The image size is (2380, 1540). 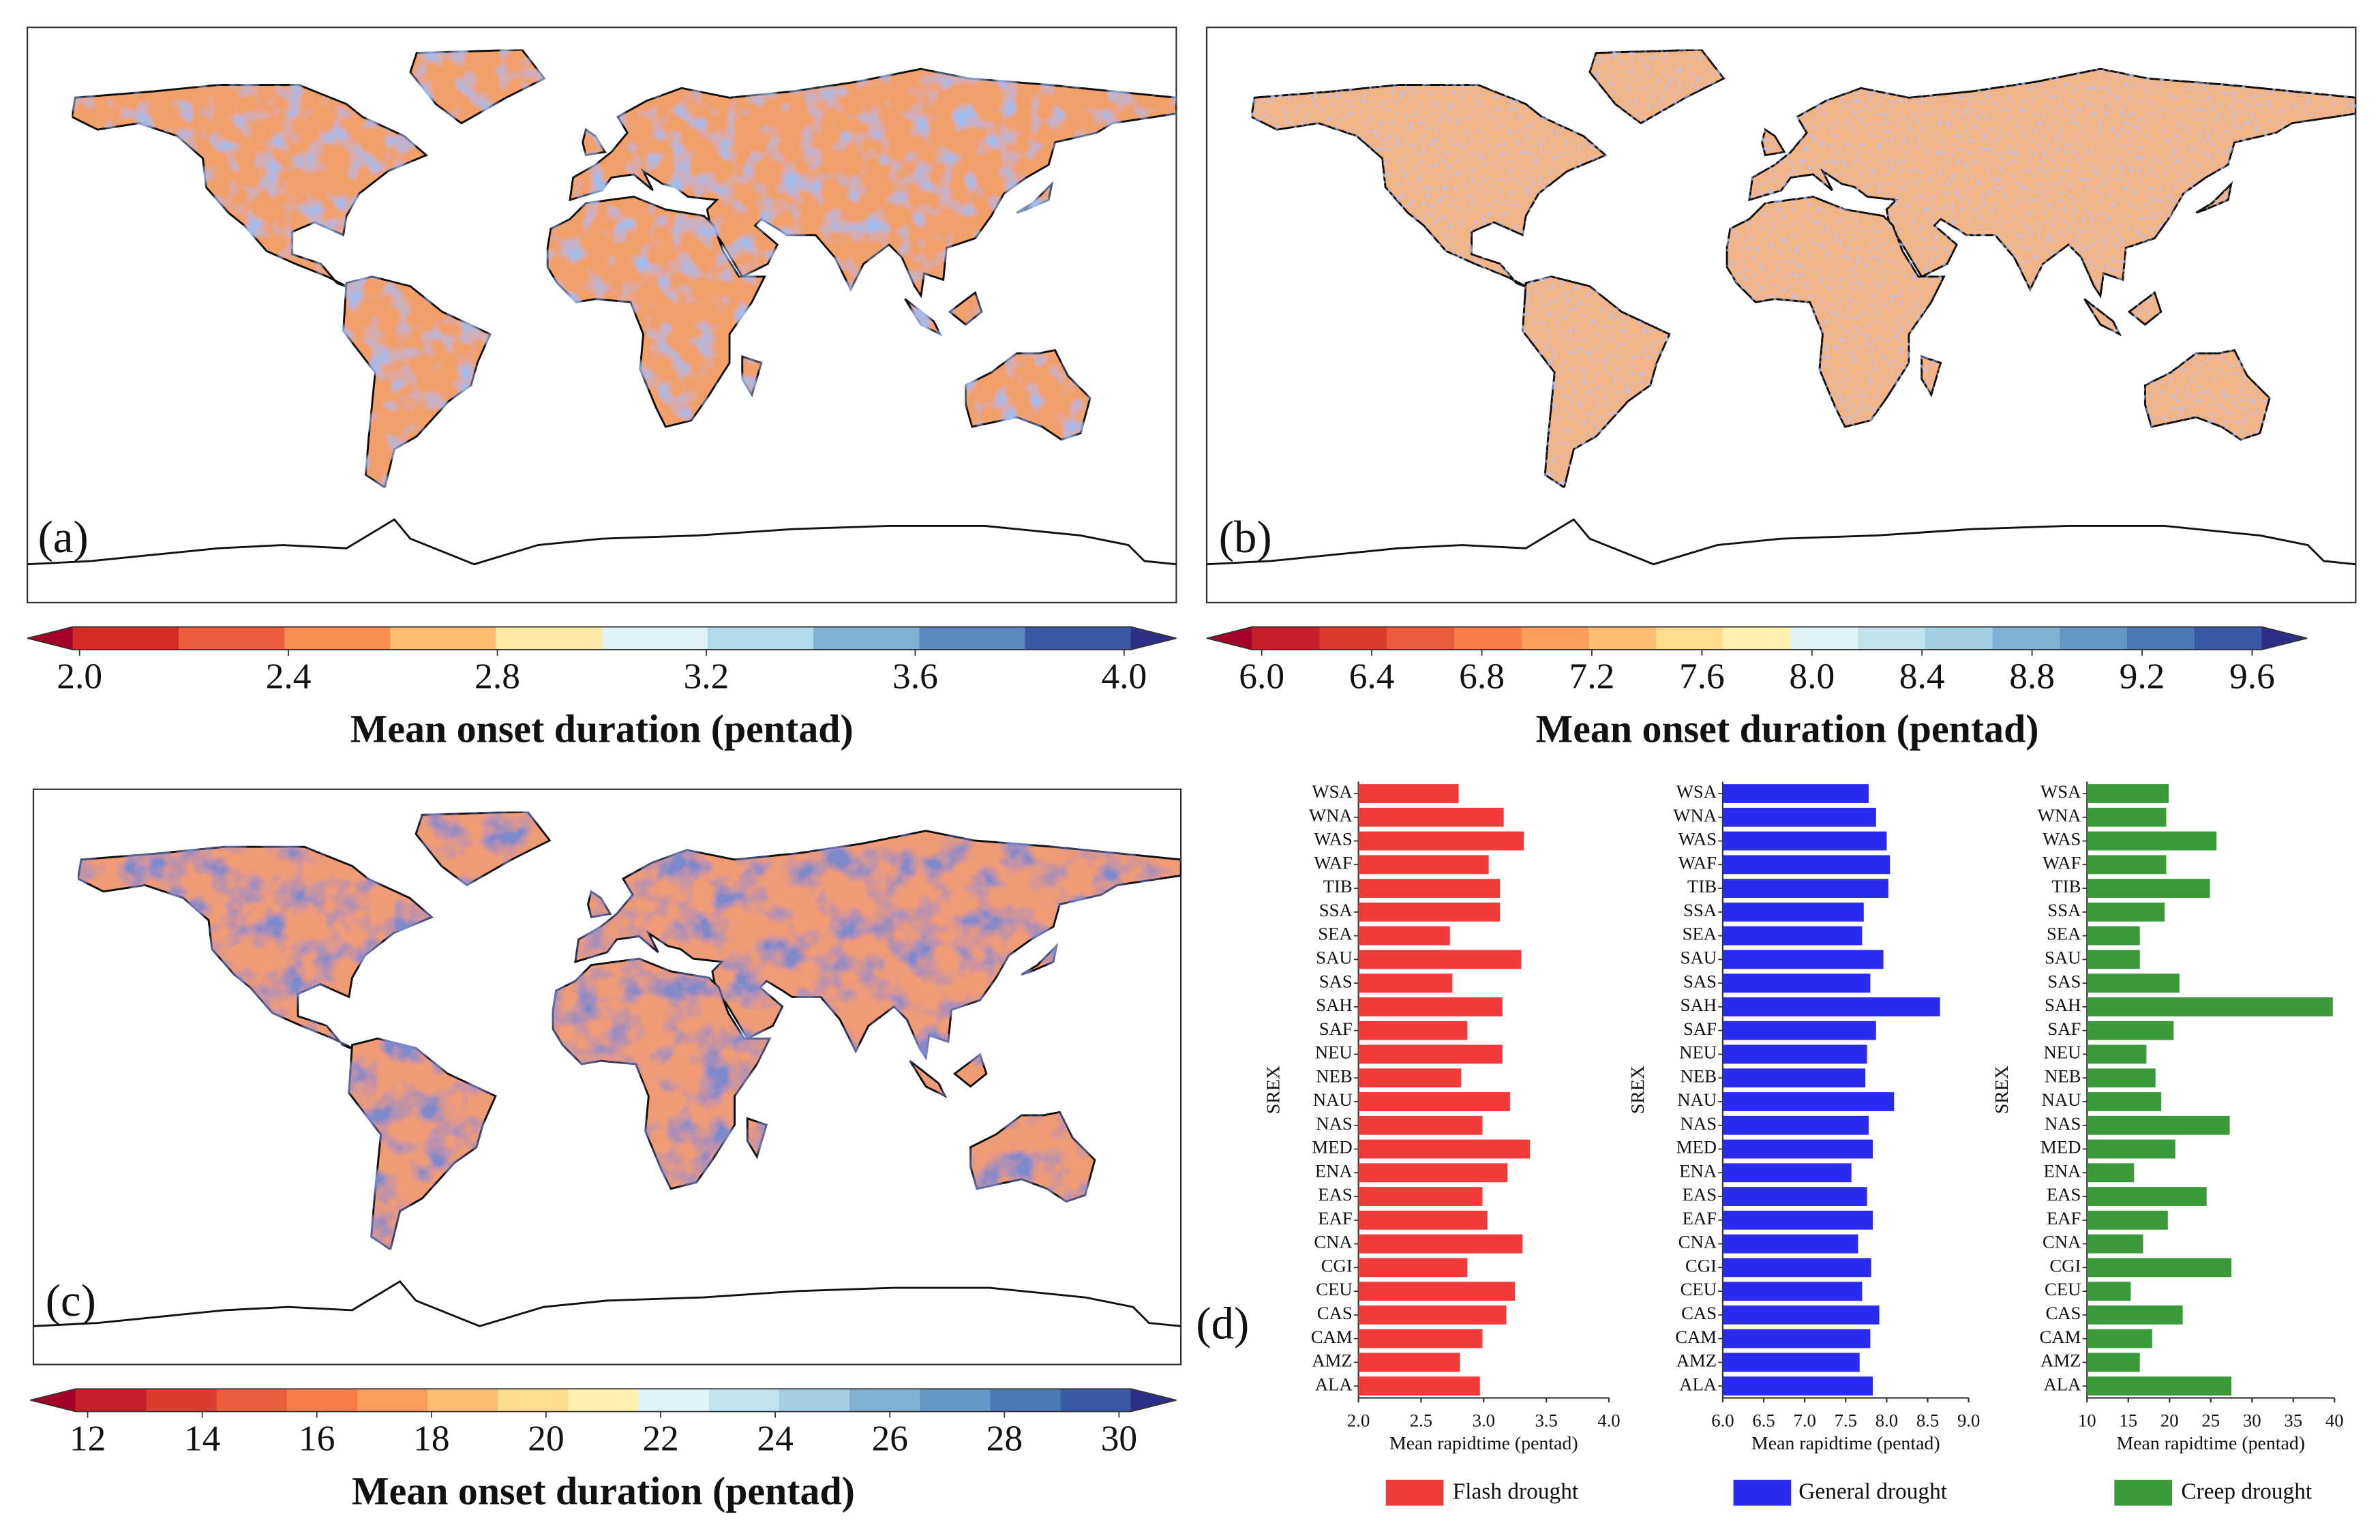 I want to click on x-tick-label: 20, so click(x=2169, y=1420).